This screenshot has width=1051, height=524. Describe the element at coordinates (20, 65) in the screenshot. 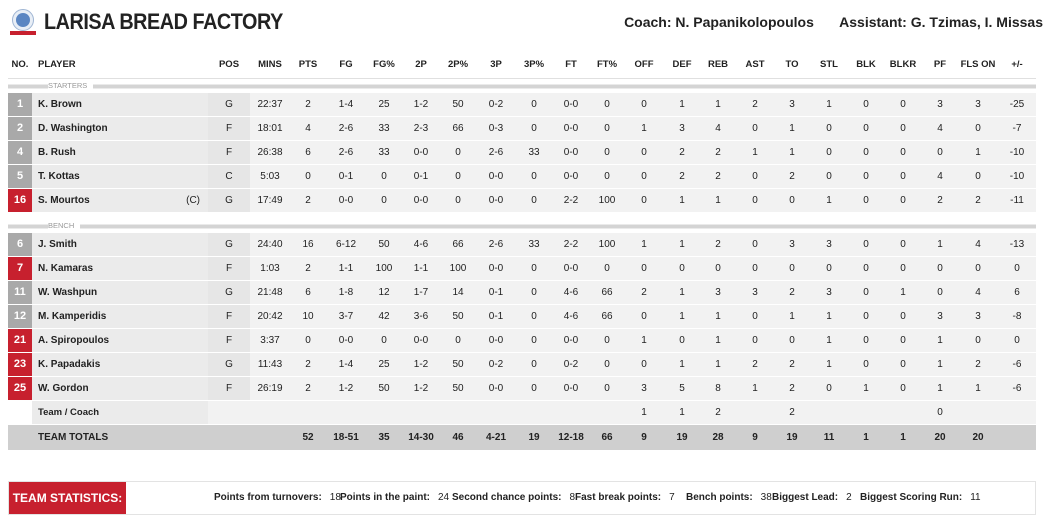

I see `column-header: NO.` at that location.